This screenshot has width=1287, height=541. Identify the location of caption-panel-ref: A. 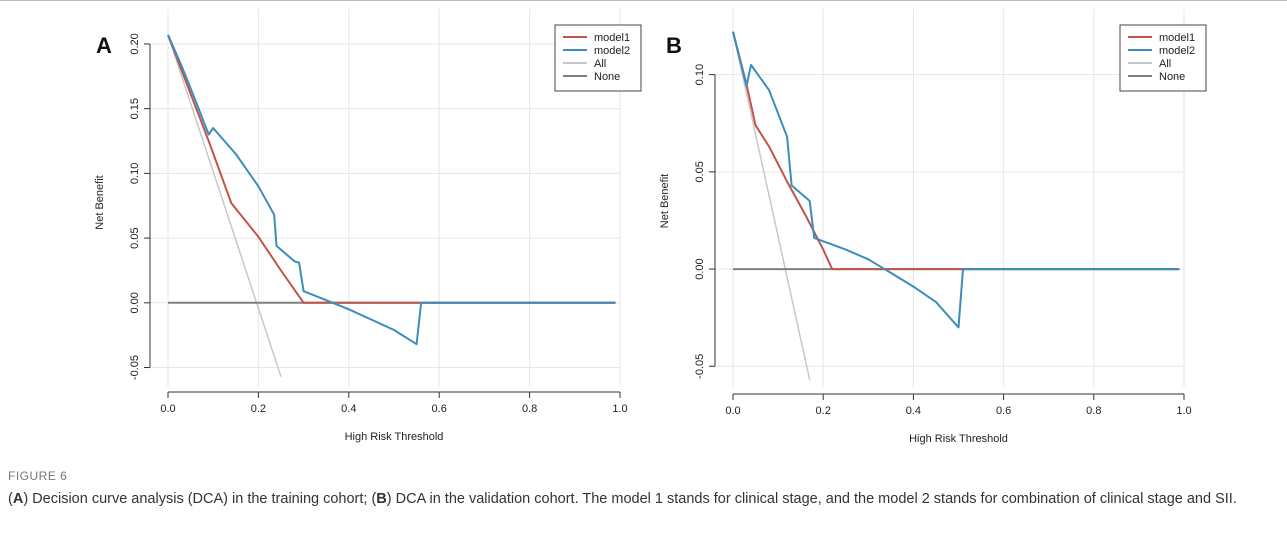
(18, 499).